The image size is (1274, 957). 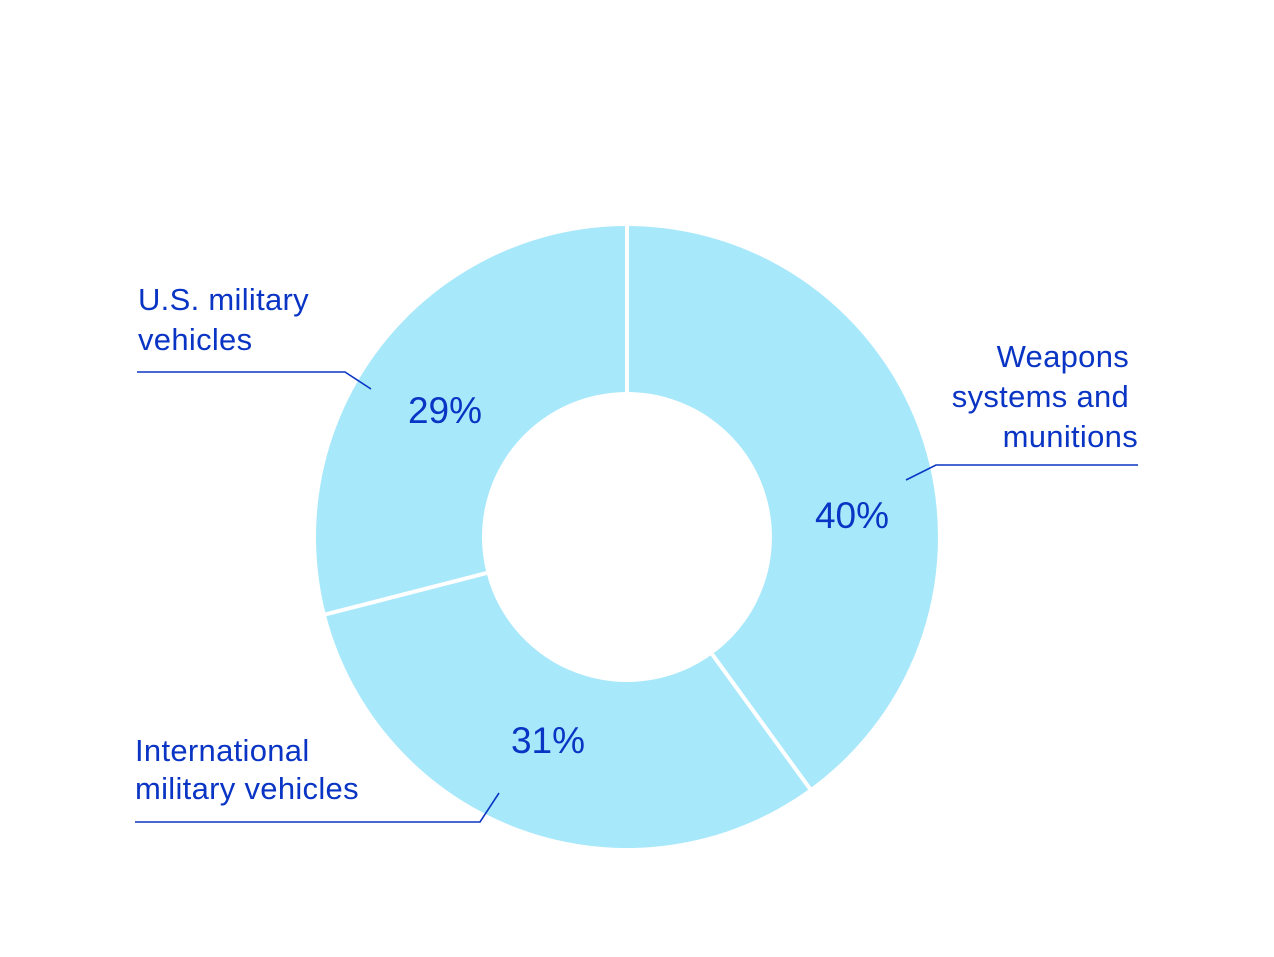 I want to click on leader-line-weapons-systems, so click(x=1021, y=472).